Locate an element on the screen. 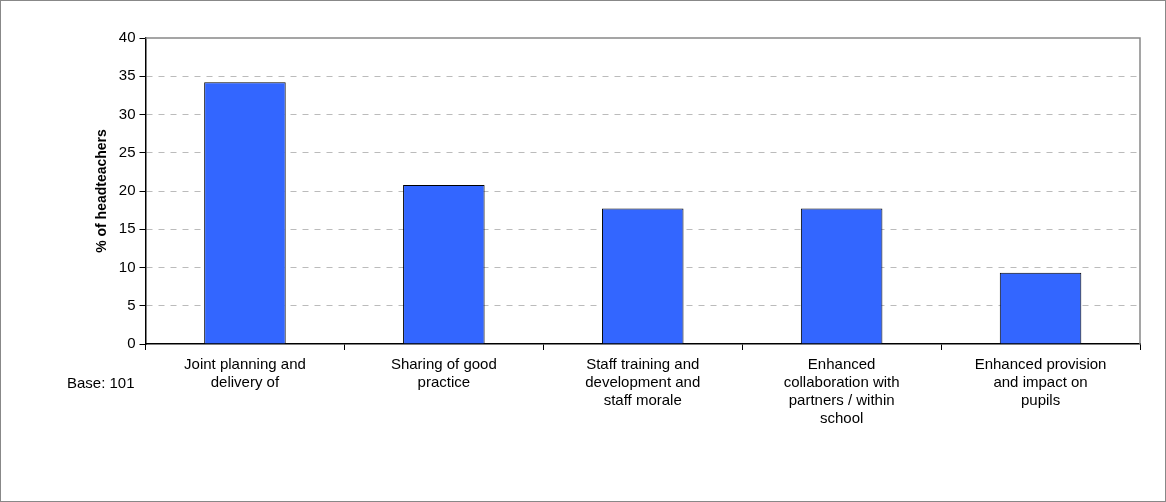 The width and height of the screenshot is (1166, 502). x-tick-label: Joint planning and delivery of is located at coordinates (245, 373).